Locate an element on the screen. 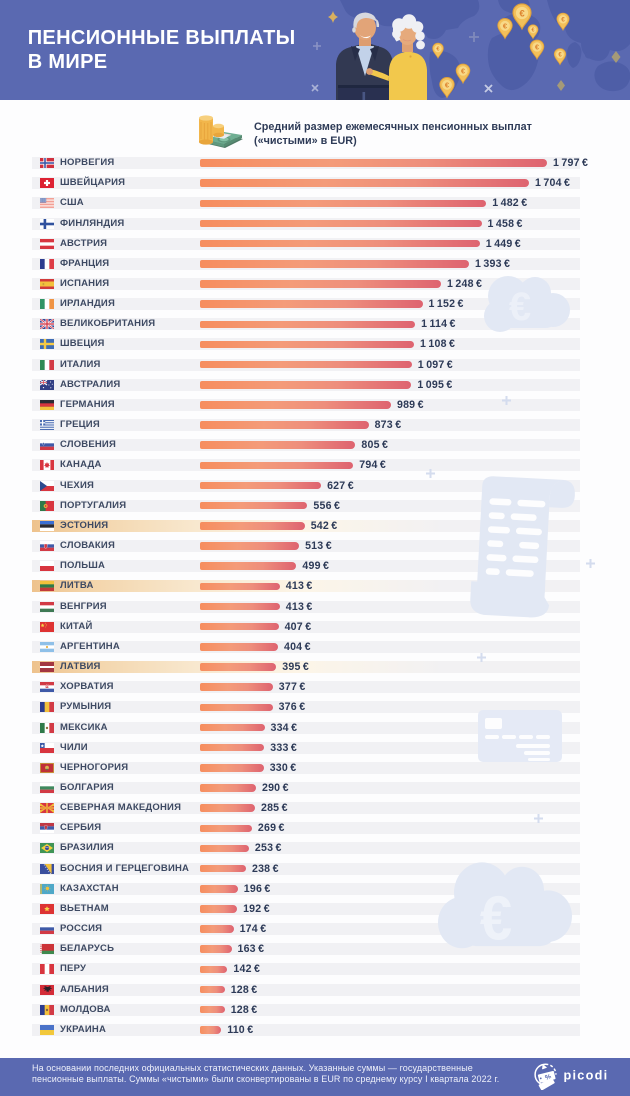 The width and height of the screenshot is (630, 1096). svg-text: picodi is located at coordinates (586, 1075).